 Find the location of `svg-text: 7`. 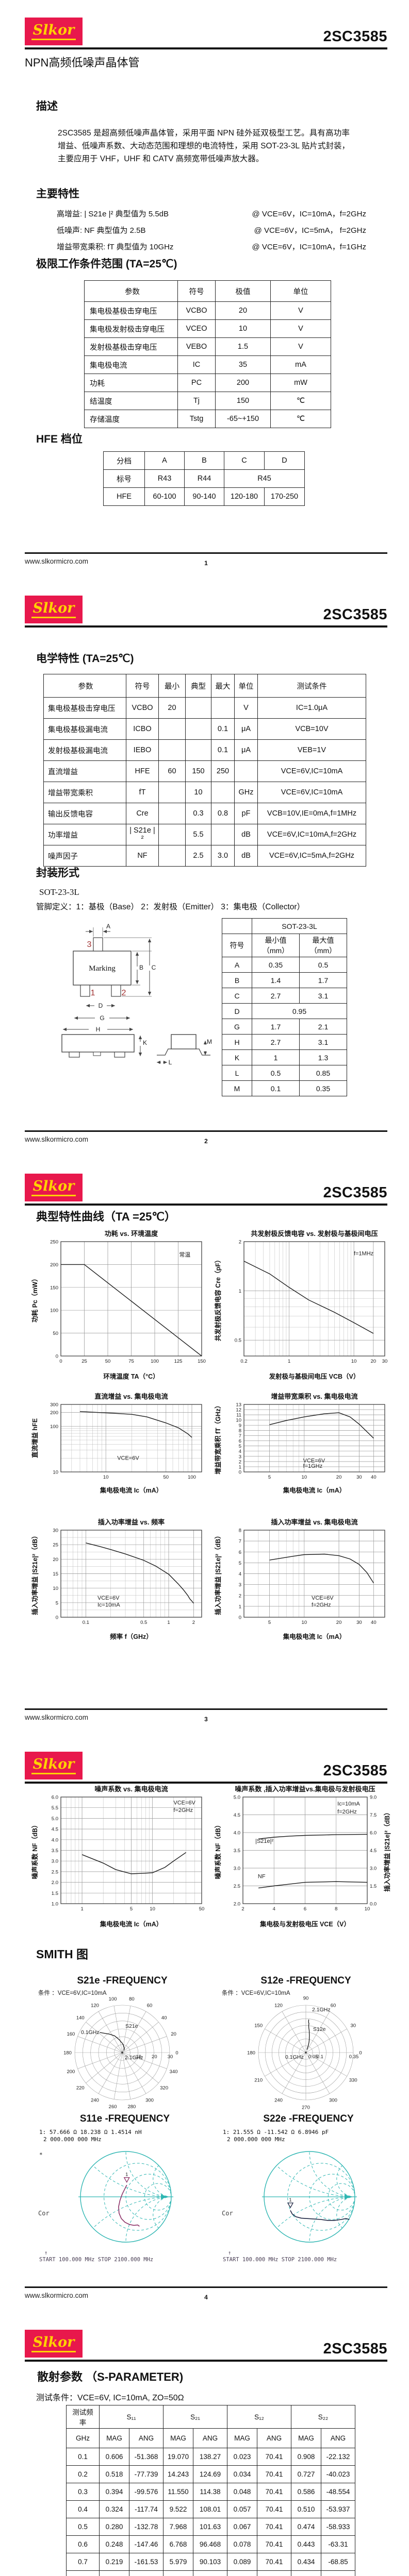

svg-text: 7 is located at coordinates (240, 1542).